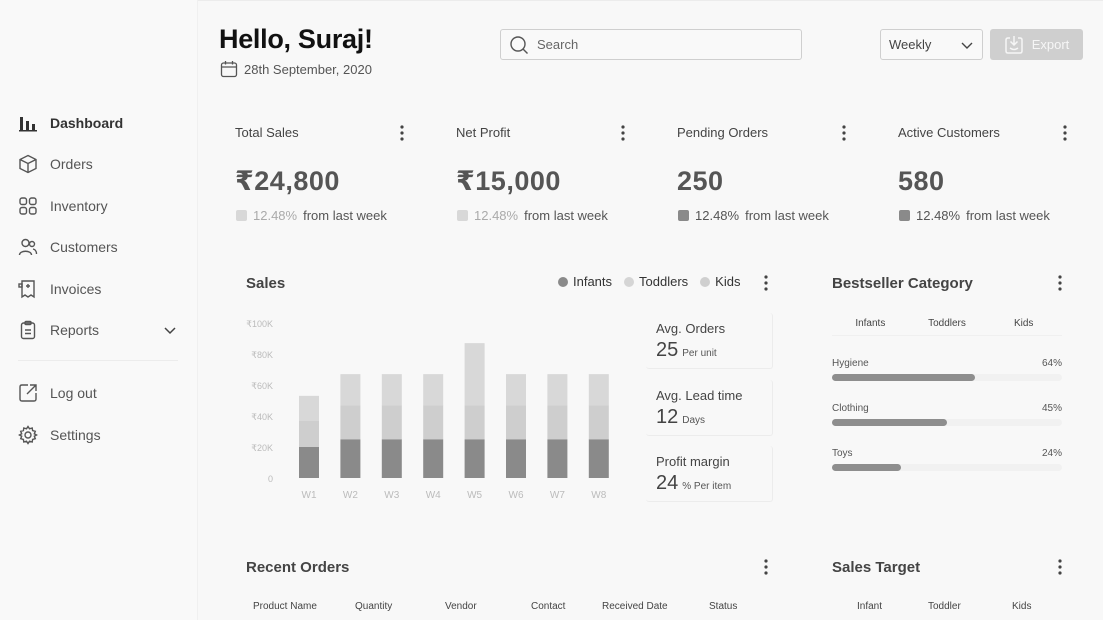 The image size is (1103, 620). Describe the element at coordinates (270, 479) in the screenshot. I see `y-tick-label: 0` at that location.